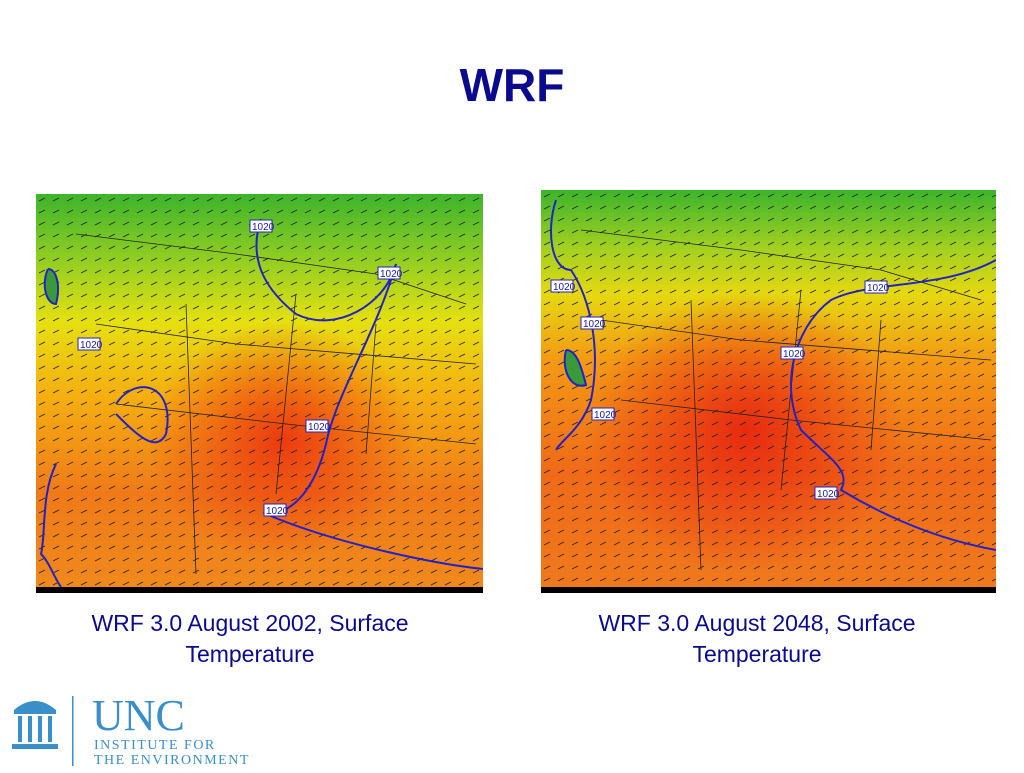 This screenshot has height=773, width=1024. I want to click on map-caption-2048: WRF 3.0 August 2048, Surface Temperature, so click(757, 639).